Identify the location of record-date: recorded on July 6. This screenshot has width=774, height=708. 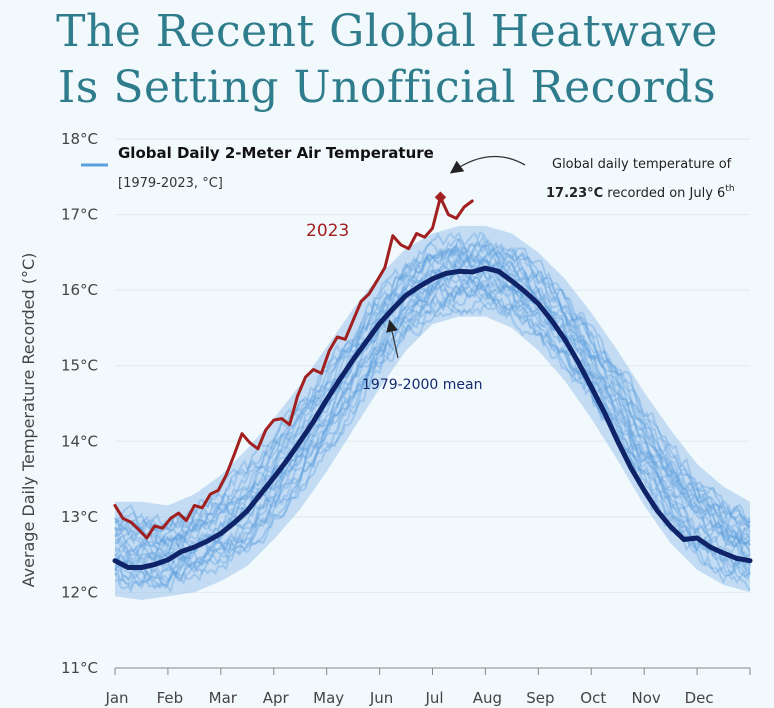
(664, 193).